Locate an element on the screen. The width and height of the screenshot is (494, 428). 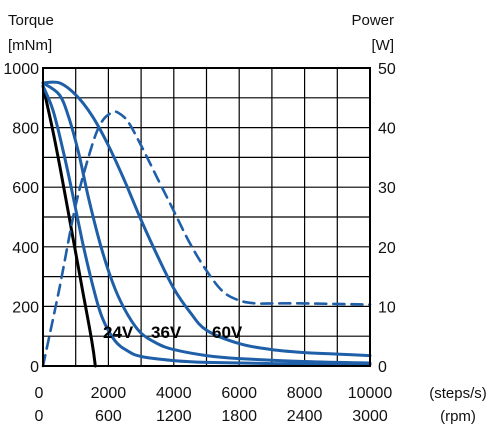
y-right-unit: [W] is located at coordinates (383, 45).